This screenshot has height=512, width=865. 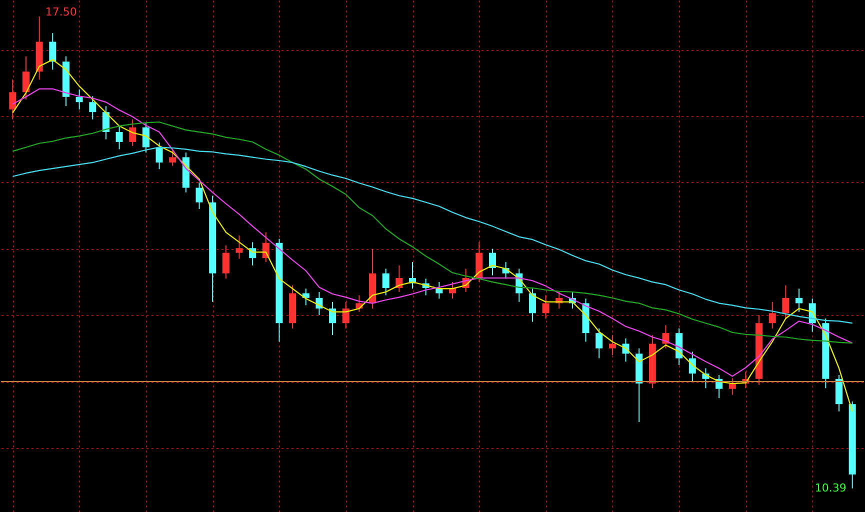 What do you see at coordinates (830, 487) in the screenshot?
I see `annotation: 10.39` at bounding box center [830, 487].